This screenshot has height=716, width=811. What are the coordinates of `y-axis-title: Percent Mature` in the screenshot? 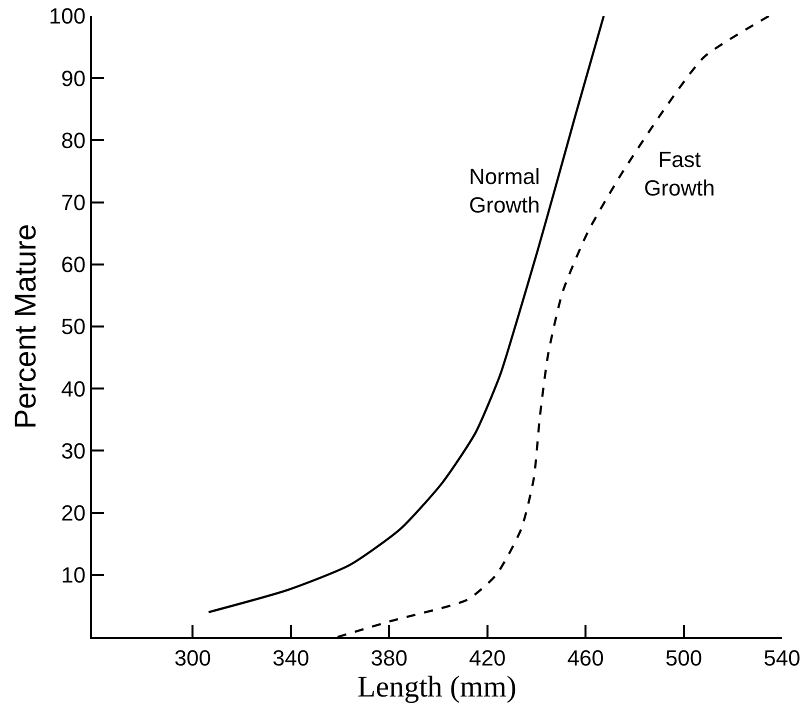 It's located at (25, 327).